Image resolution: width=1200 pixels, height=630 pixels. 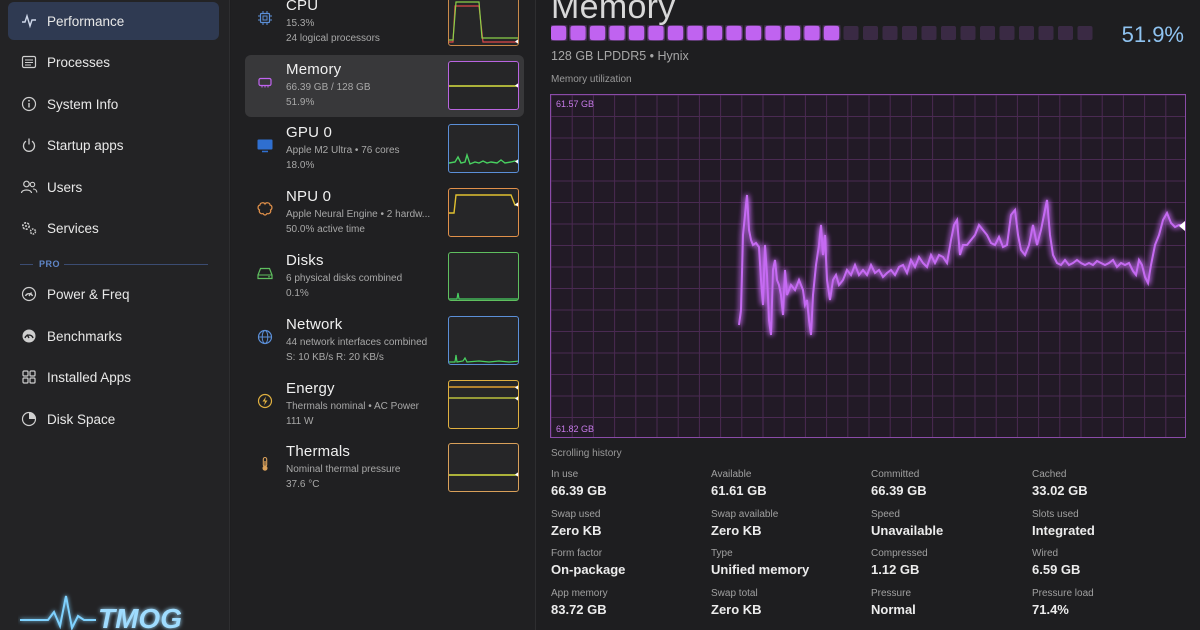 I want to click on stat-app-memory: App memory 83.72 GB, so click(x=626, y=602).